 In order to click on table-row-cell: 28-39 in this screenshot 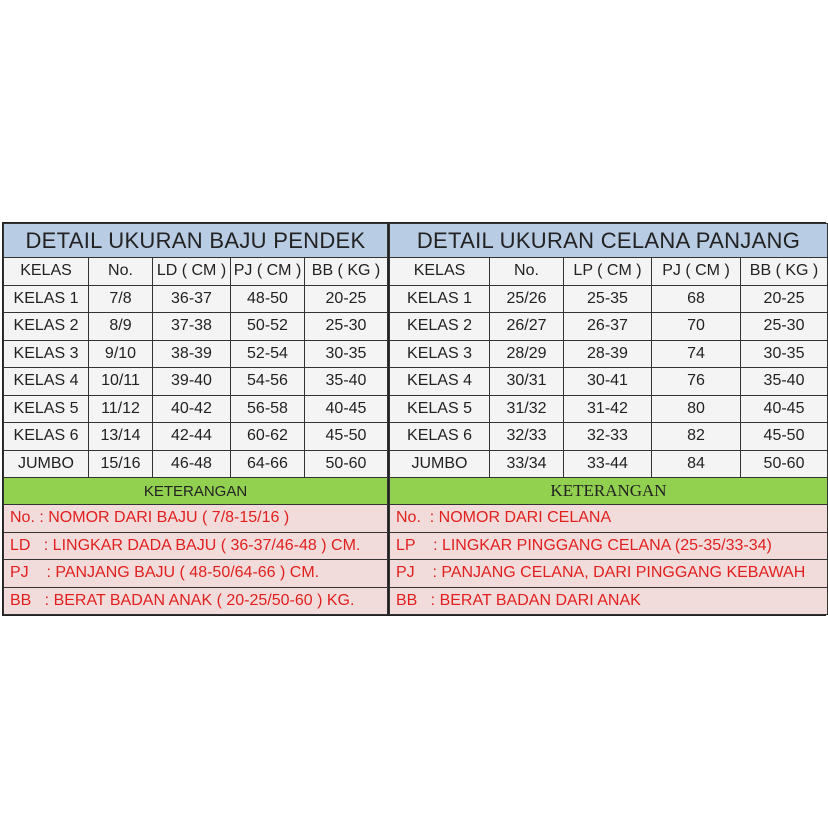, I will do `click(607, 353)`.